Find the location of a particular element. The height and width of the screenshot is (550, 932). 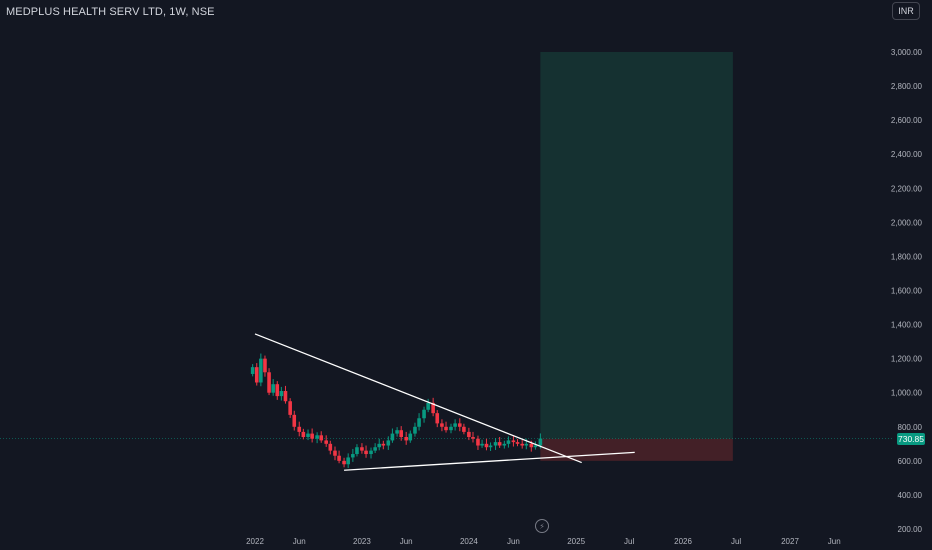

lightning-bolt-icon: ⚡ is located at coordinates (542, 526).